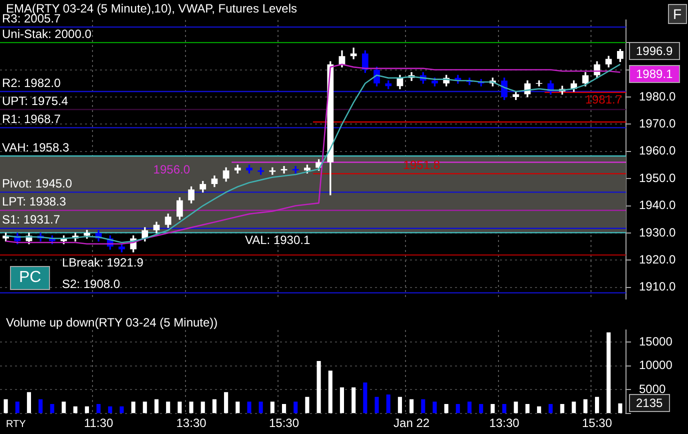 The width and height of the screenshot is (688, 434). What do you see at coordinates (34, 201) in the screenshot?
I see `ref-line-label: LPT: 1938.3` at bounding box center [34, 201].